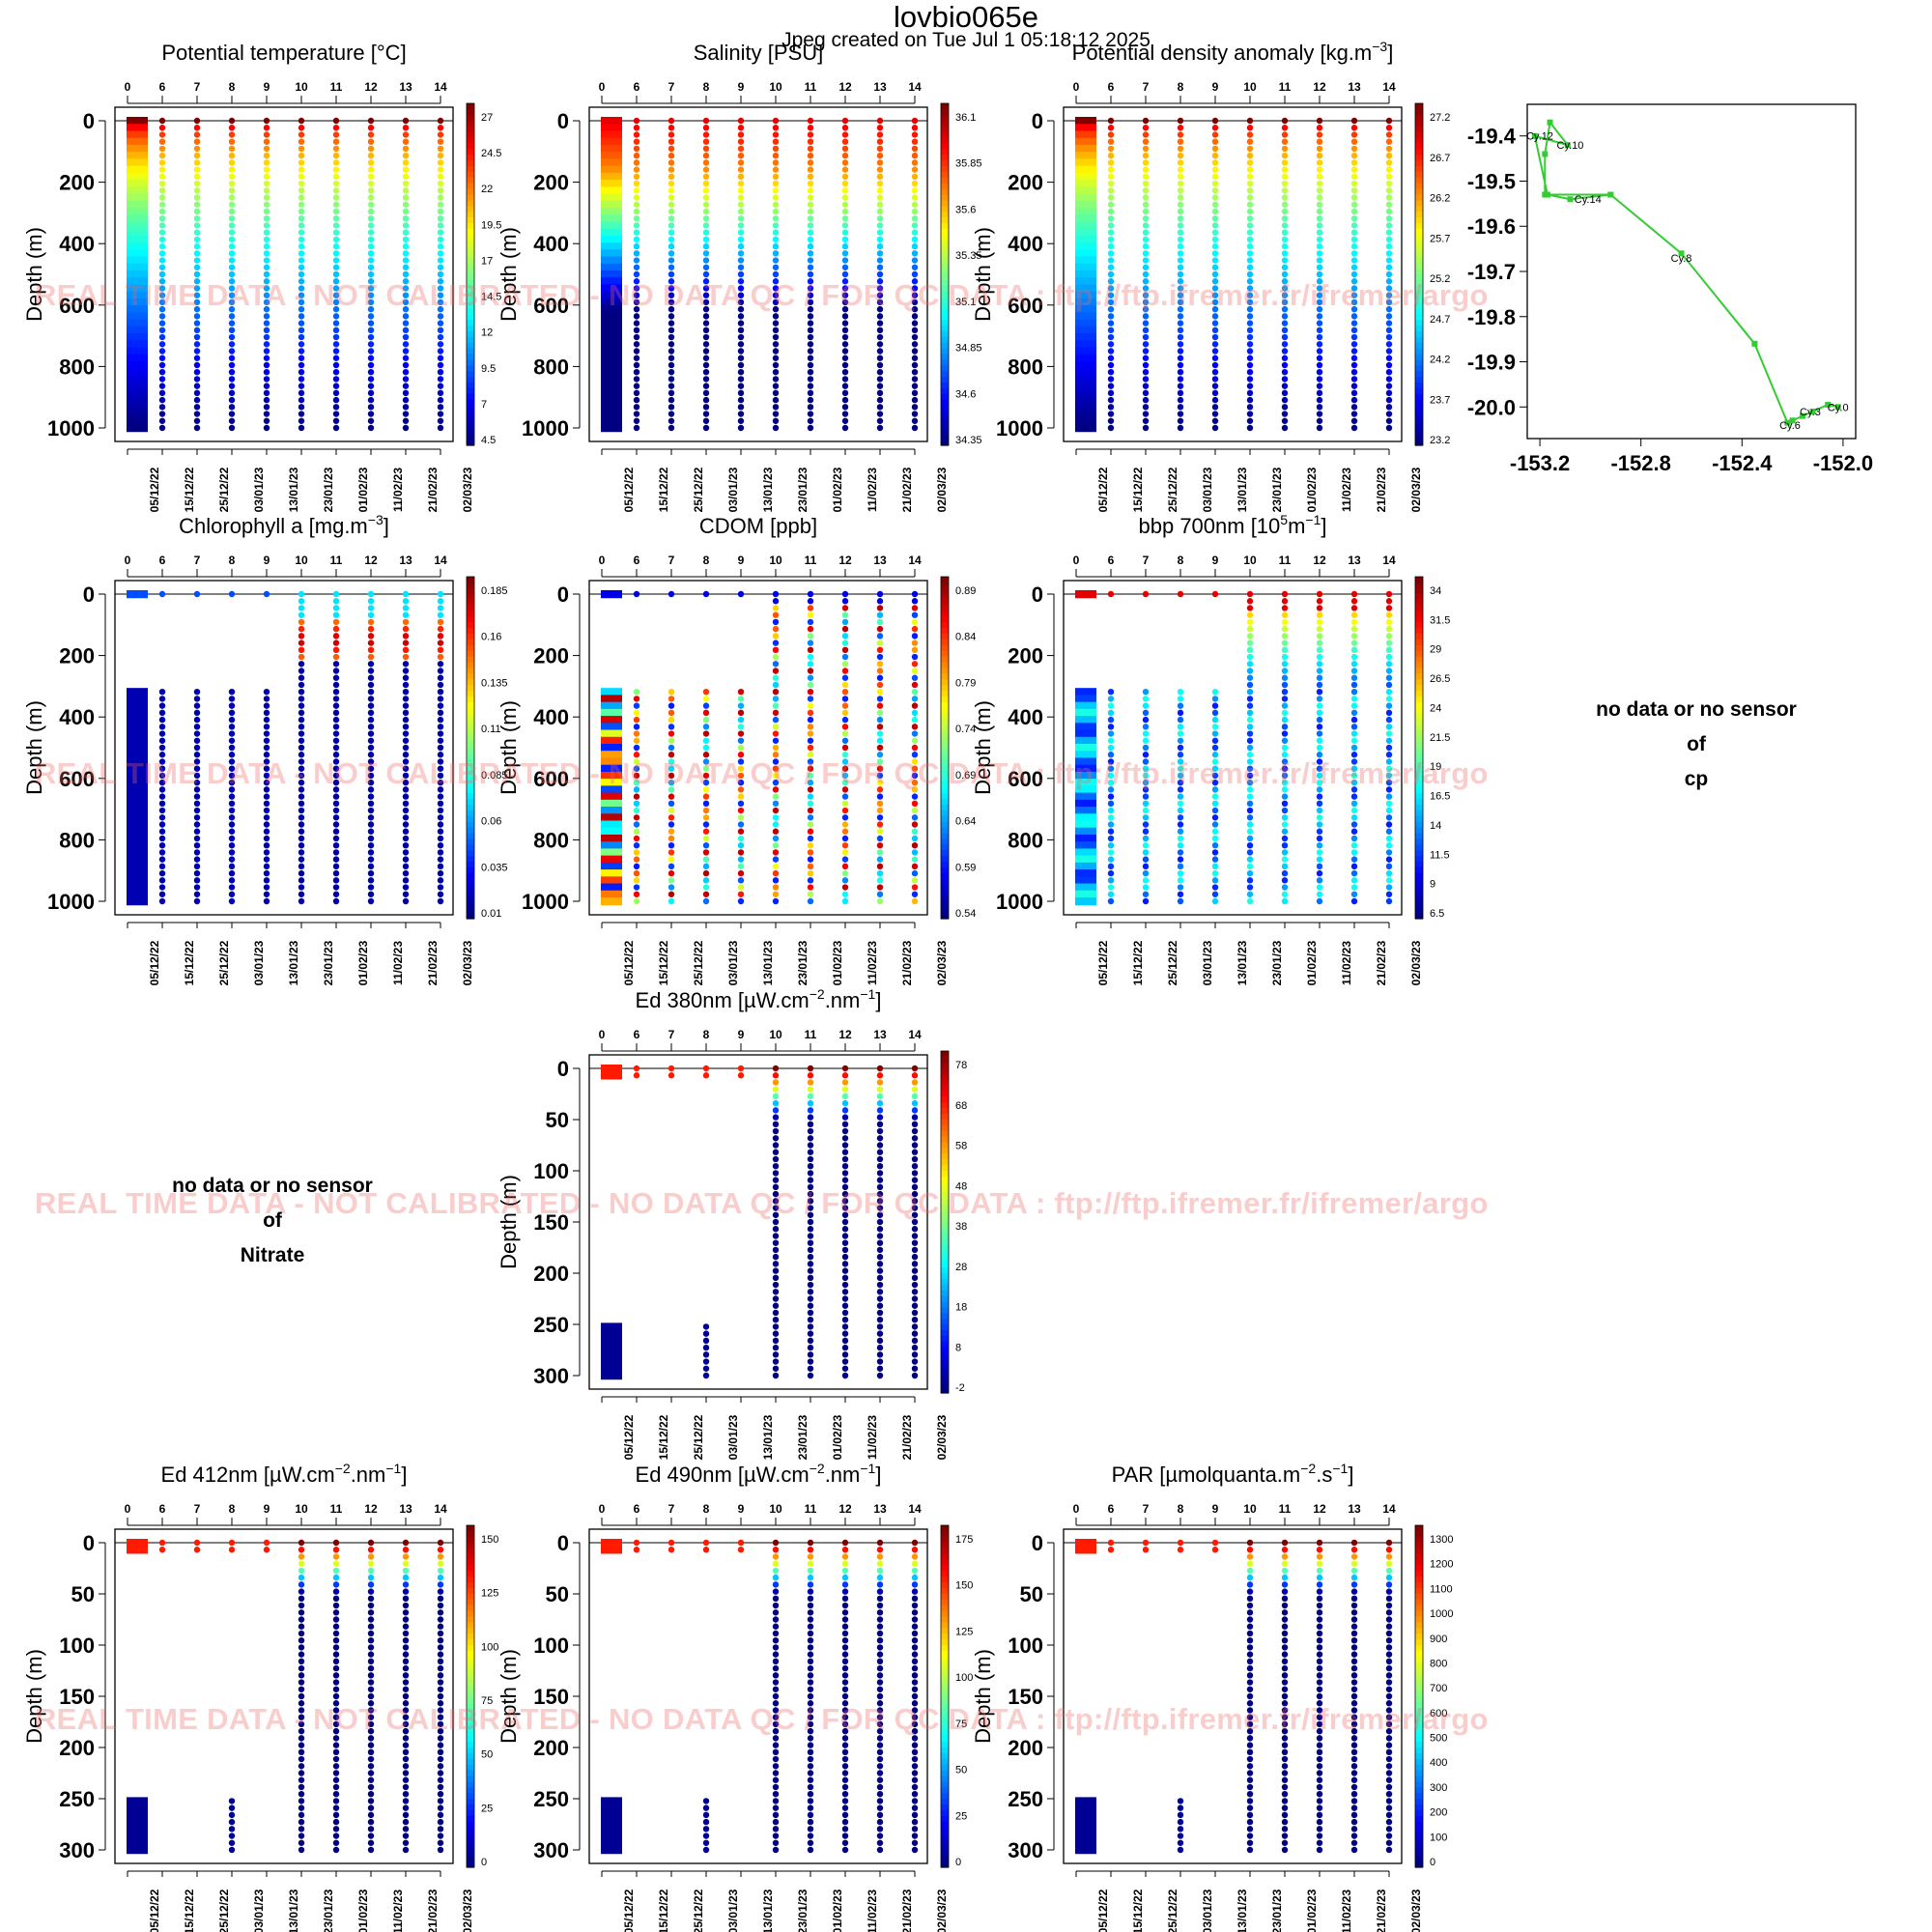 Image resolution: width=1932 pixels, height=1932 pixels. Describe the element at coordinates (557, 1594) in the screenshot. I see `y-tick-label: 50` at that location.